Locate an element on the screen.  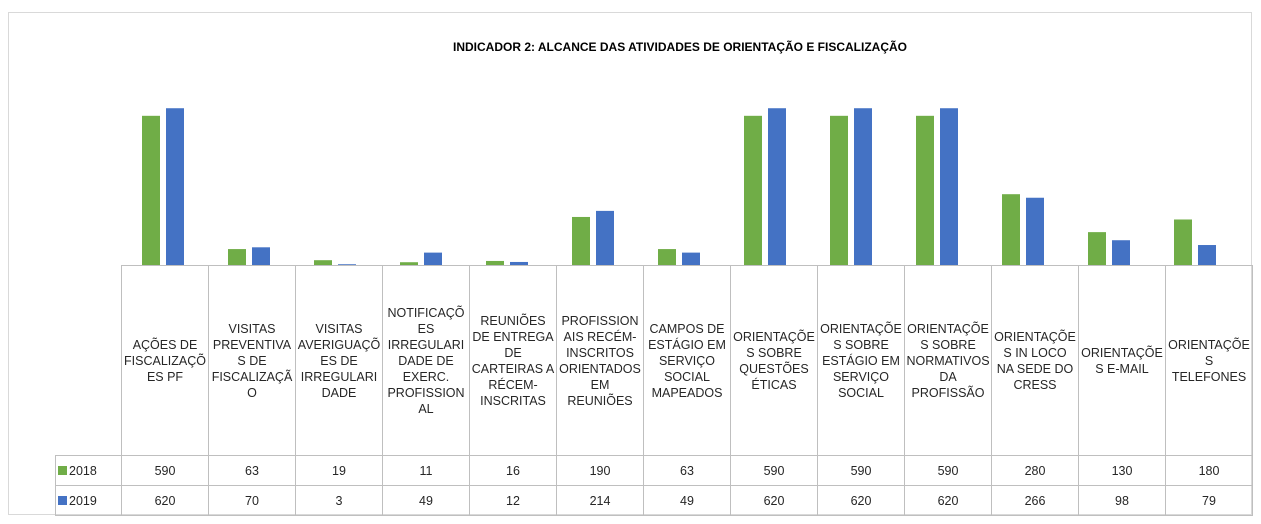
legend-entry: 2018 is located at coordinates (88, 470).